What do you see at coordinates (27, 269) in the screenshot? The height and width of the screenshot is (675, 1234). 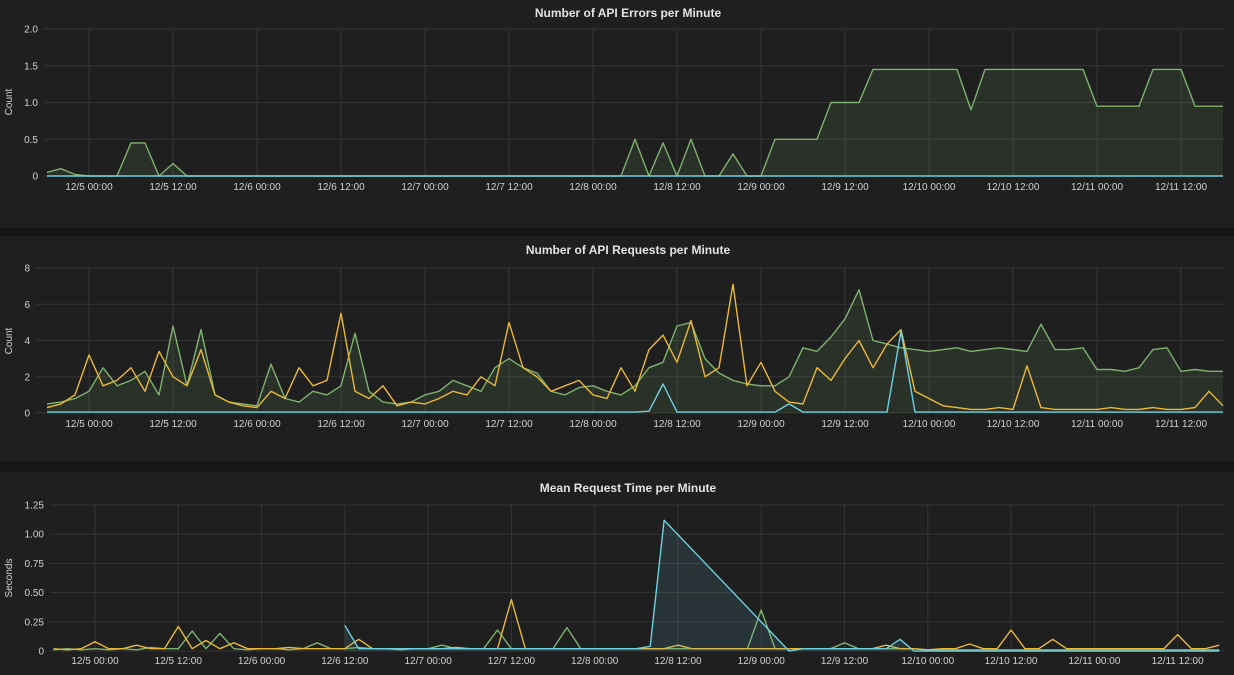 I see `y-tick-label: 8` at bounding box center [27, 269].